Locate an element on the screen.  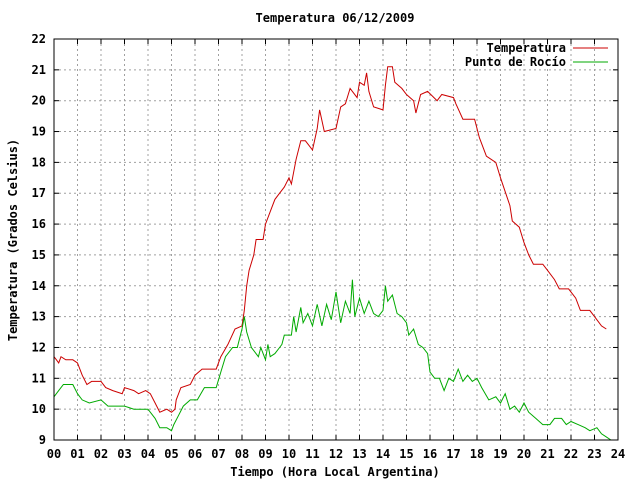
legend: Temperatura Punto de Rocío is located at coordinates (536, 55).